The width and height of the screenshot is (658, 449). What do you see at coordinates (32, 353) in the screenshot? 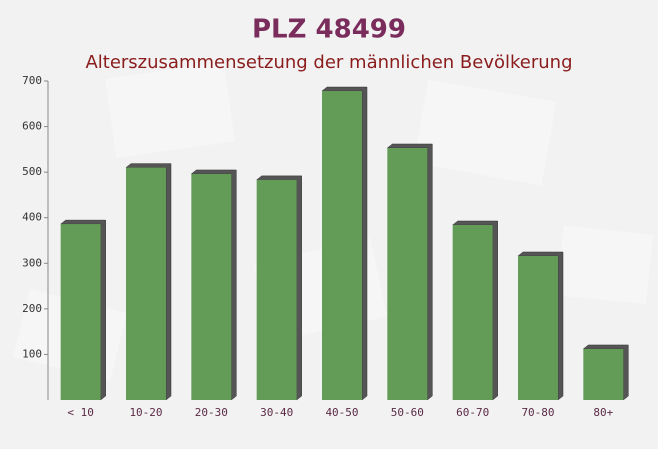
I see `y-tick-label: 100` at bounding box center [32, 353].